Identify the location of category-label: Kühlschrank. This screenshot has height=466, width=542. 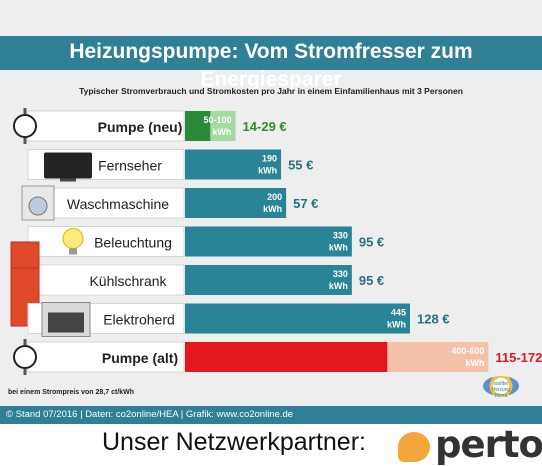
(128, 281).